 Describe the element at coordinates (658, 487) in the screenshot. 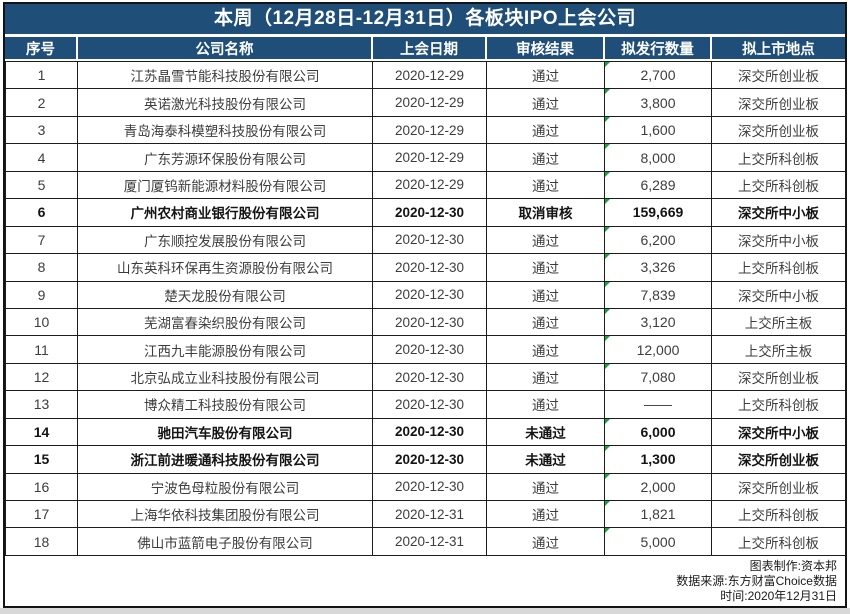

I see `cell-quantity: 2,000` at that location.